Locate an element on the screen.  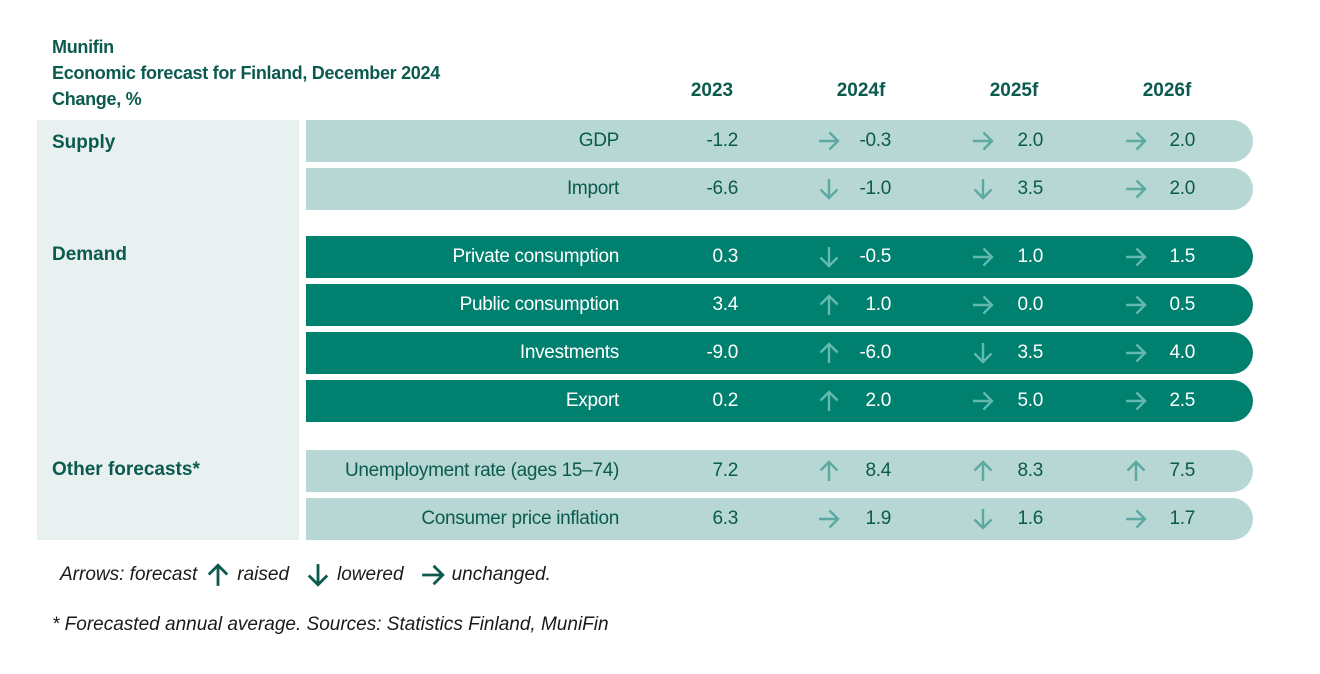
table-row: Export 0.2 2.0 5.0 2.5 is located at coordinates (779, 401).